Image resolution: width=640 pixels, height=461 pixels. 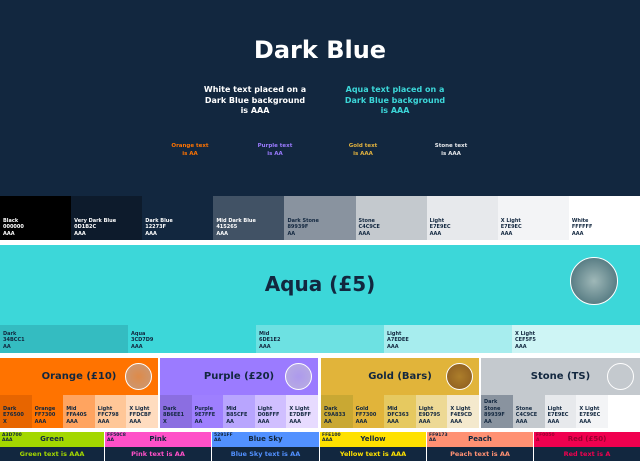 I want to click on color-swatch: Dark C9A833 AA, so click(x=337, y=411).